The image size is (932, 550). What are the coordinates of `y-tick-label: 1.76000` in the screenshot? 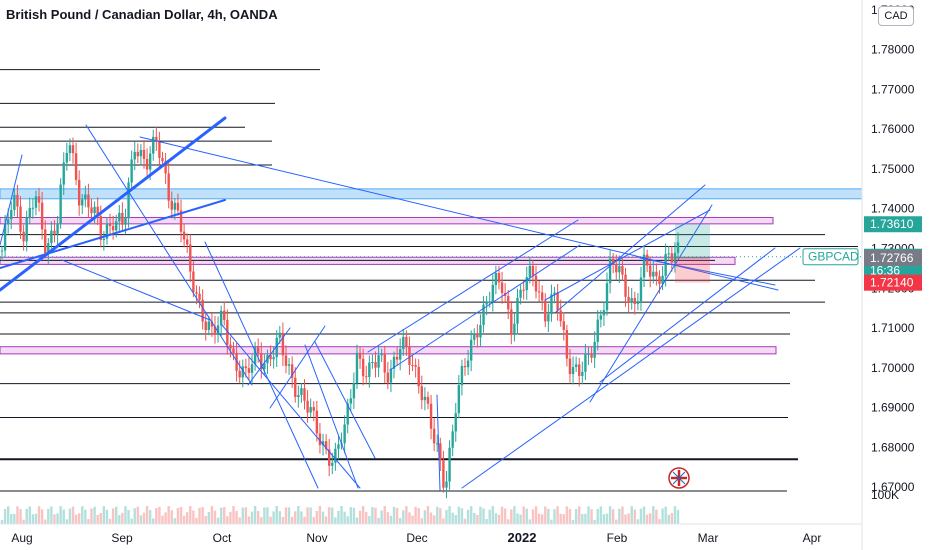 It's located at (893, 129).